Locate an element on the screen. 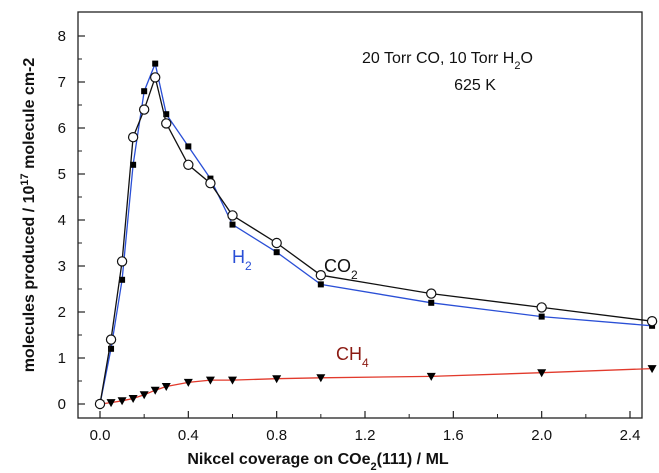 The width and height of the screenshot is (659, 473). y-tick-label: 8 is located at coordinates (62, 36).